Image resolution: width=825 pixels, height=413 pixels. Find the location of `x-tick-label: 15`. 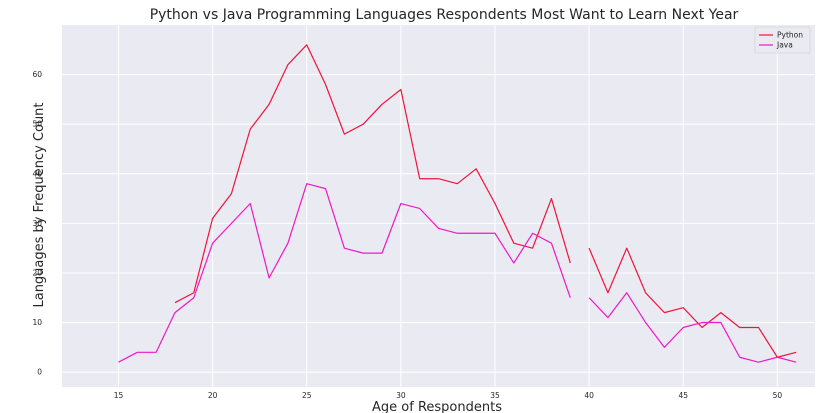

x-tick-label: 15 is located at coordinates (119, 395).